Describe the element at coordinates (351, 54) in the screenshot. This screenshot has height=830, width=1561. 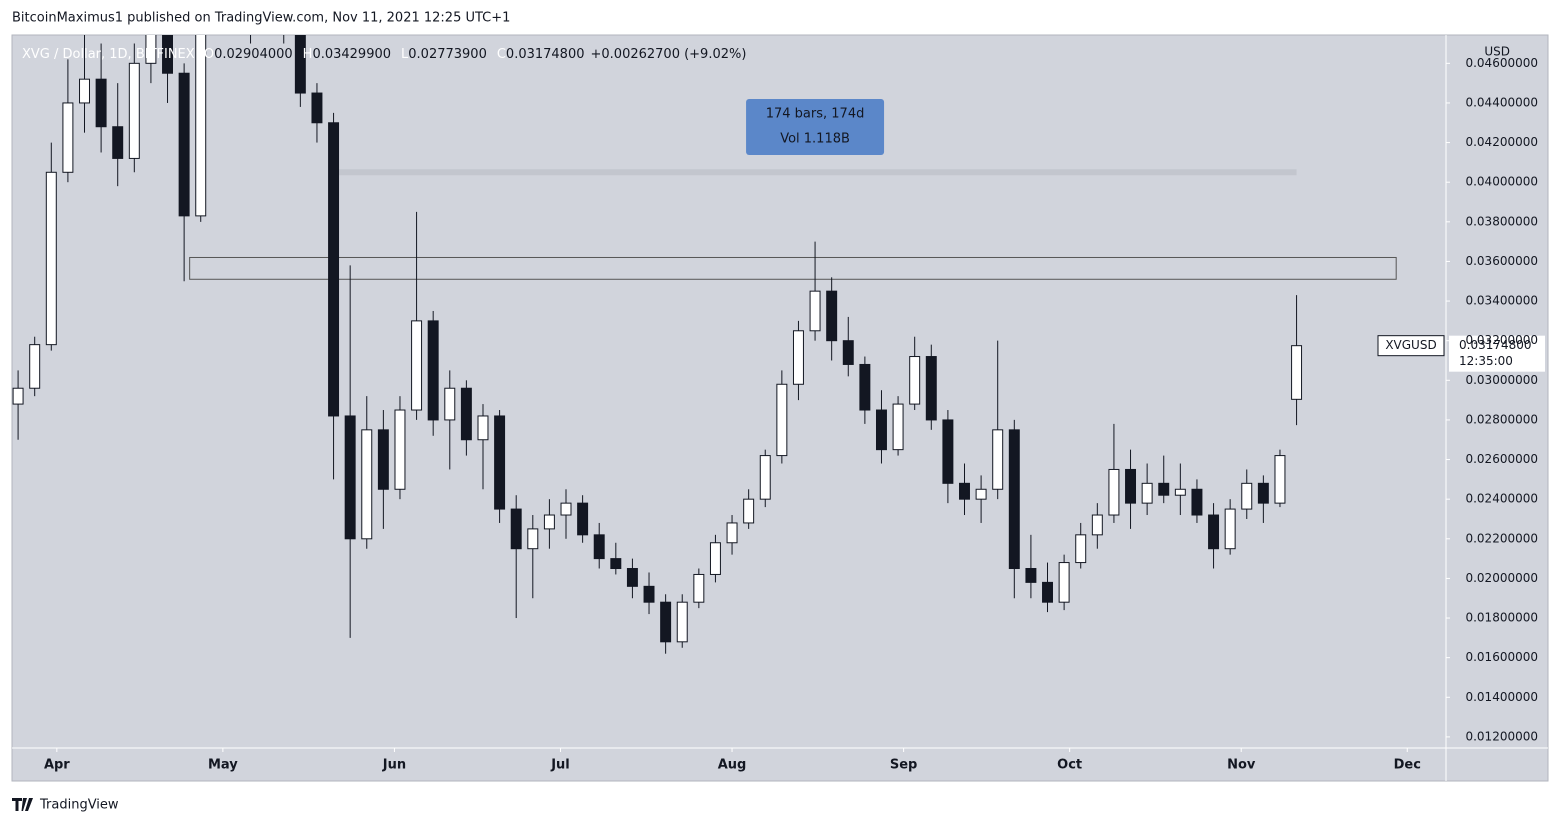
I see `legend-high: 0.03429900` at that location.